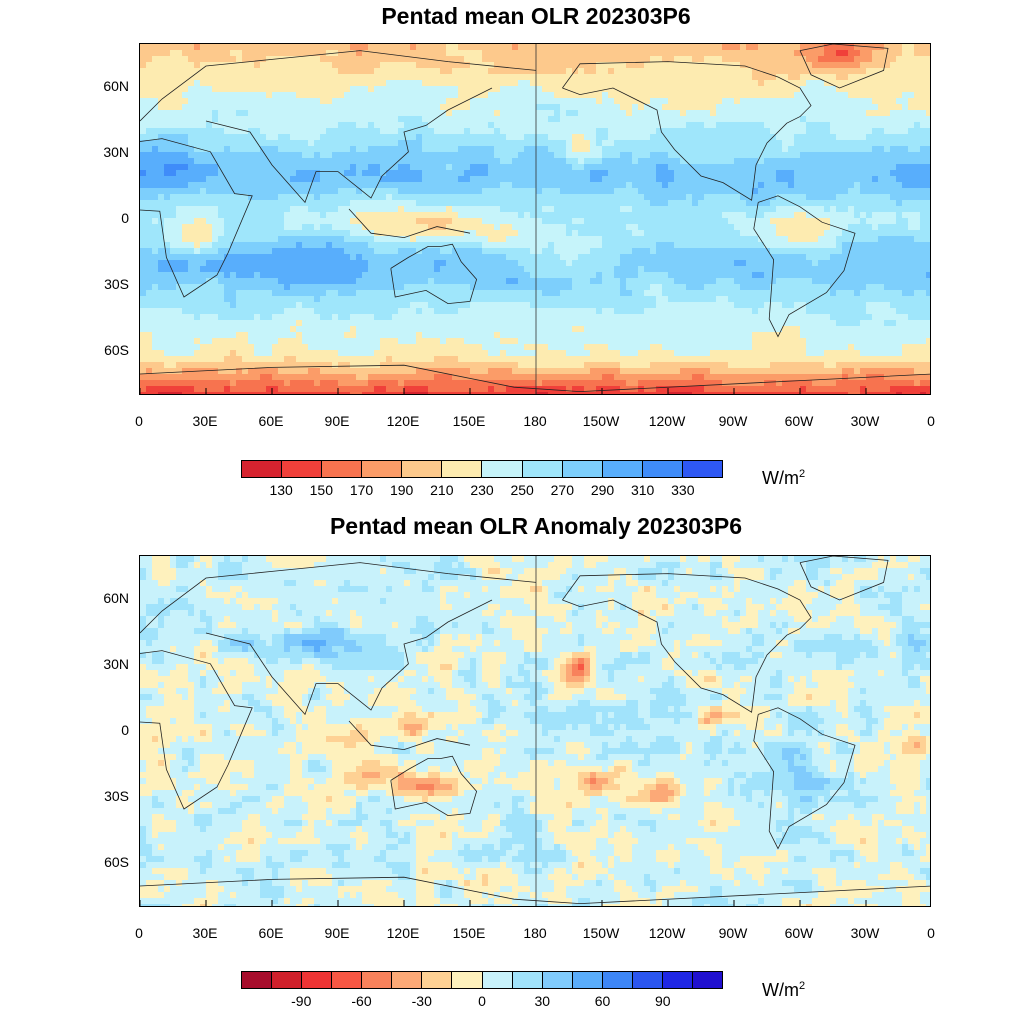 Image resolution: width=1024 pixels, height=1024 pixels. I want to click on colorbar-label: 0, so click(482, 1001).